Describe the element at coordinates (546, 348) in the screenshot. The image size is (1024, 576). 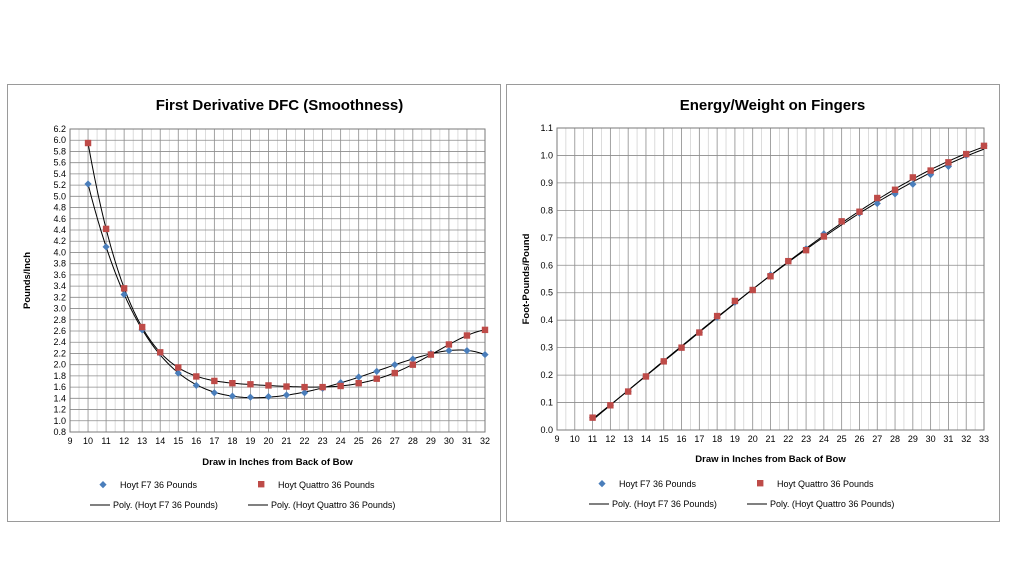
I see `y-tick-label: 0.3` at that location.